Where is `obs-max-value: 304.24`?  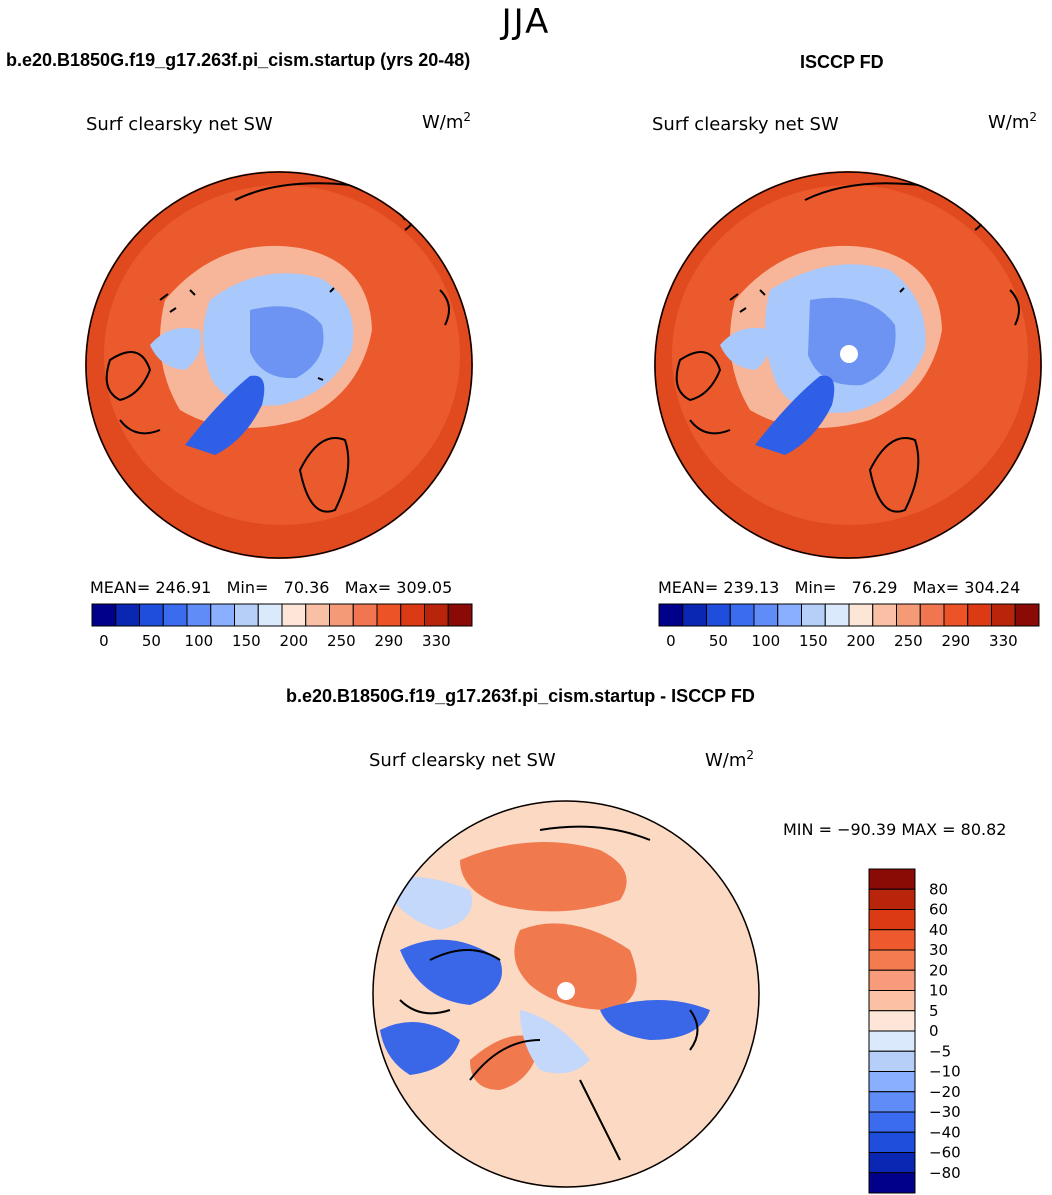 obs-max-value: 304.24 is located at coordinates (992, 587).